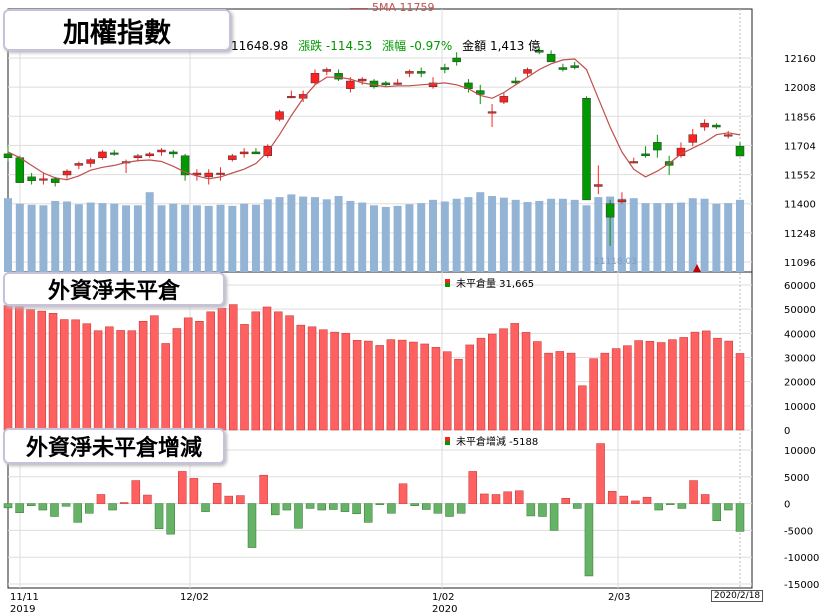  Describe the element at coordinates (801, 558) in the screenshot. I see `y-tick-label: -10000` at that location.